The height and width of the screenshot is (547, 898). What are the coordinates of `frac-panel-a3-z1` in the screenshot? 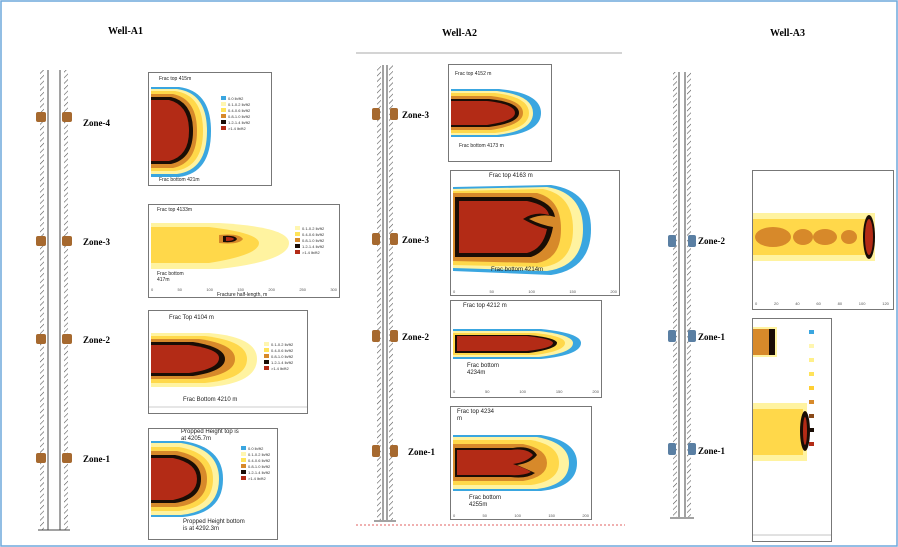 It's located at (792, 430).